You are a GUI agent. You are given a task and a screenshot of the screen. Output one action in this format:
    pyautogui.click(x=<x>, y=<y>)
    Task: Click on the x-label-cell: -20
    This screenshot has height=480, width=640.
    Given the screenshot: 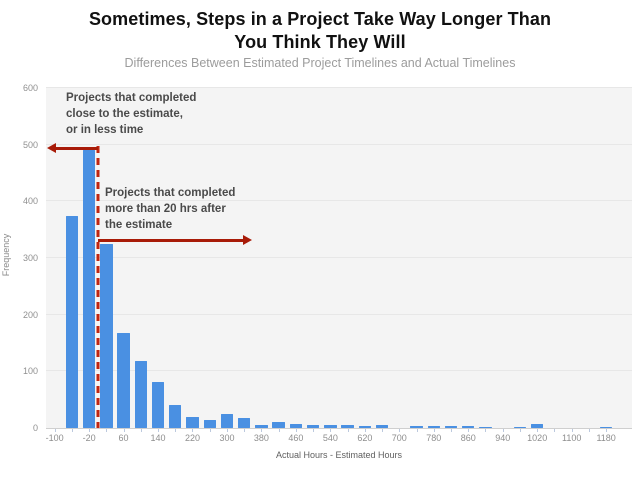 What is the action you would take?
    pyautogui.click(x=88, y=439)
    